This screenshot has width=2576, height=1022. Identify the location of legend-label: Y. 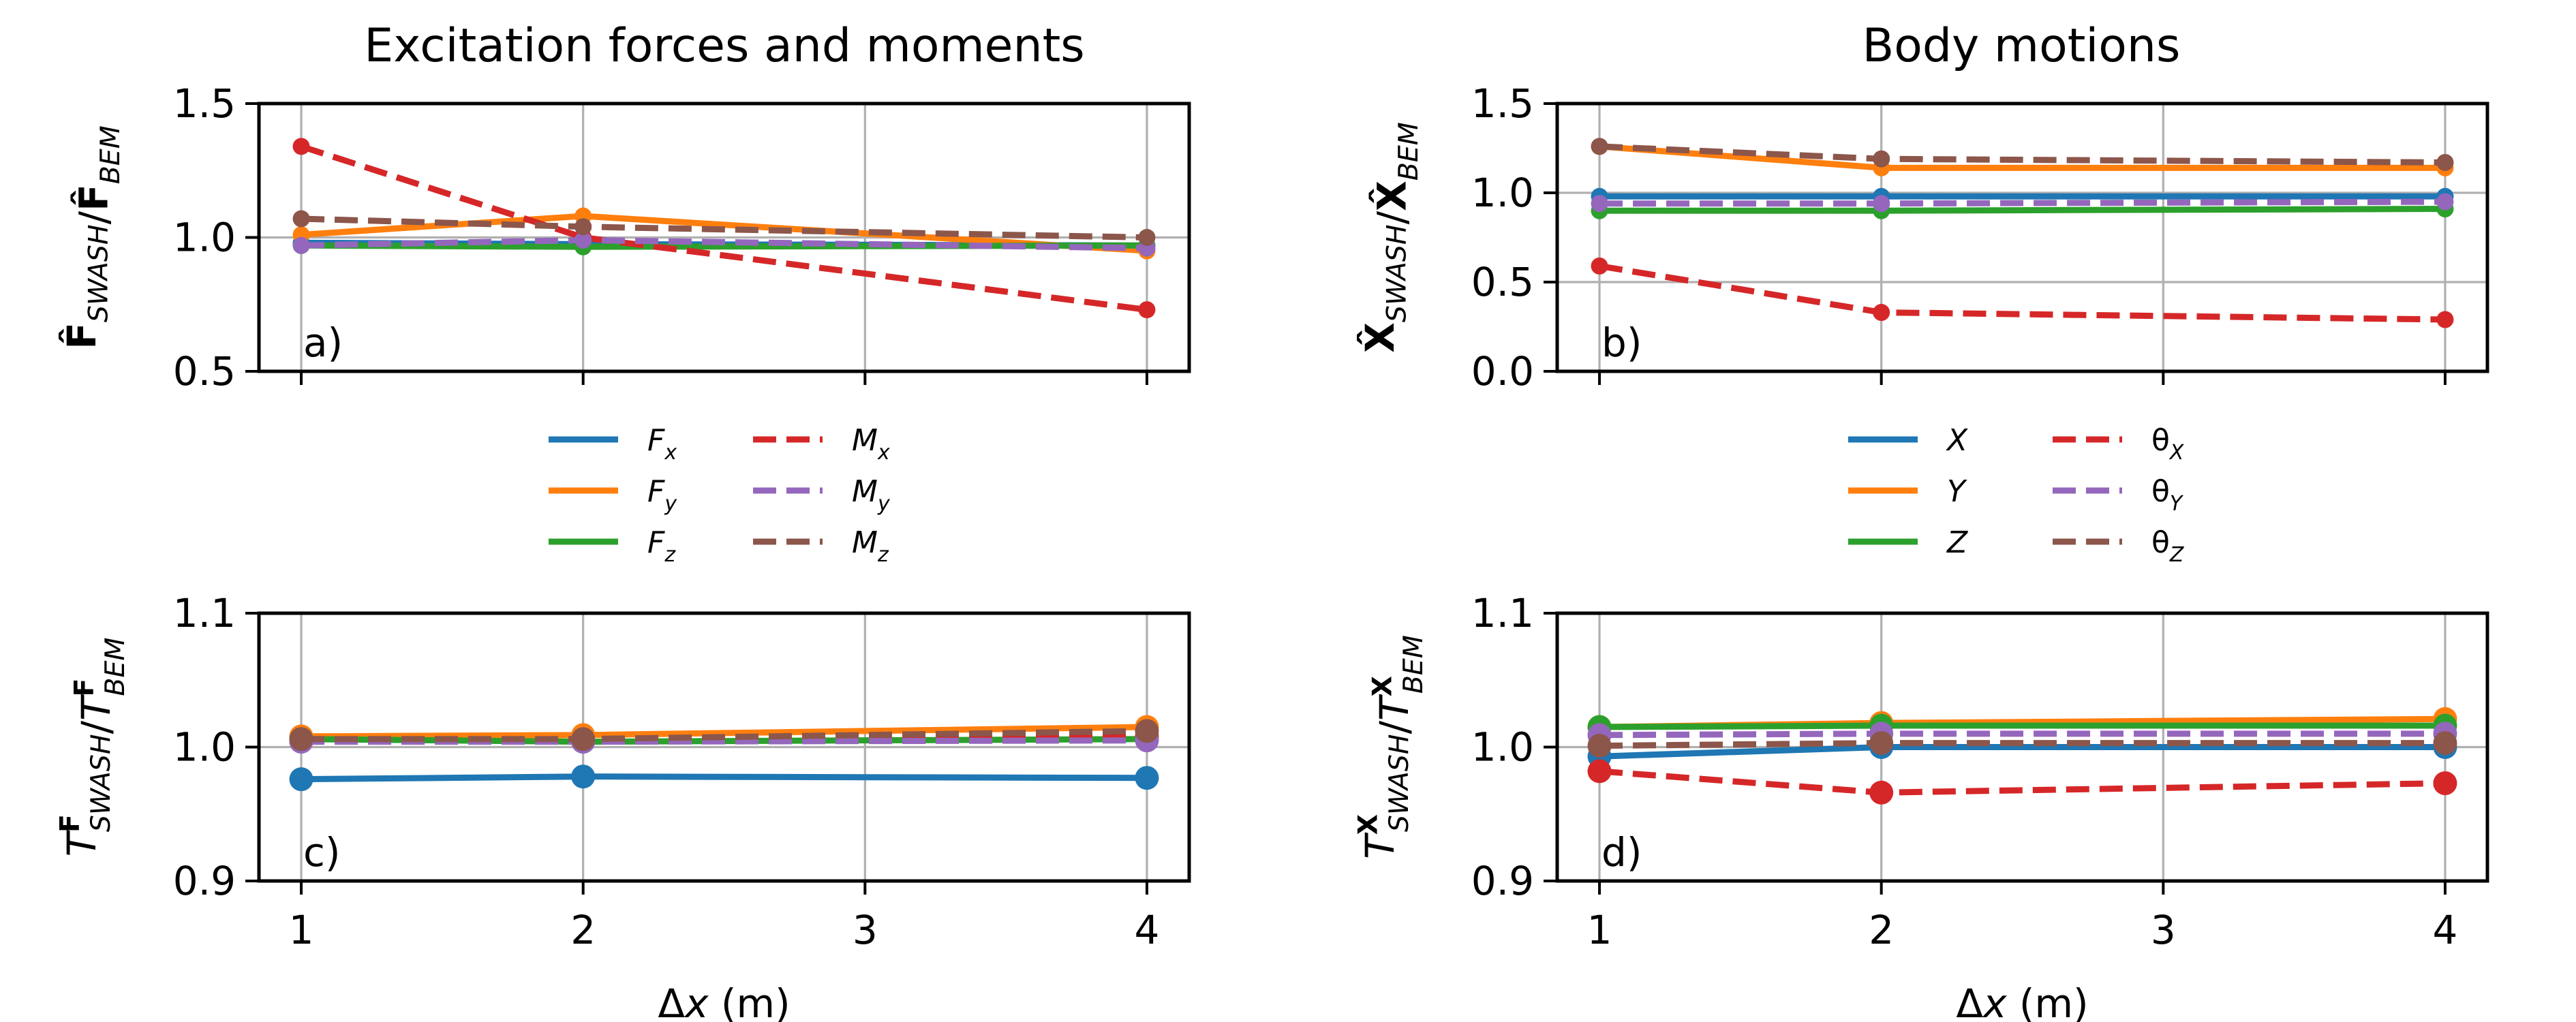
(1957, 492).